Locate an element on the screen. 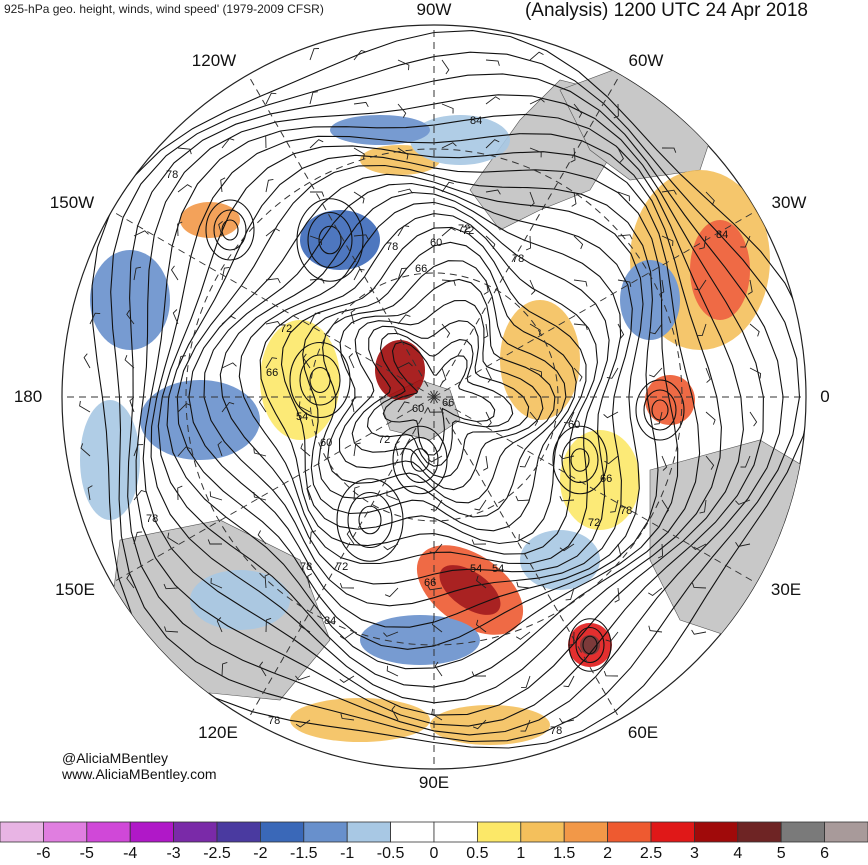 Image resolution: width=868 pixels, height=865 pixels. colorbar-tick-label: 1.5 is located at coordinates (564, 853).